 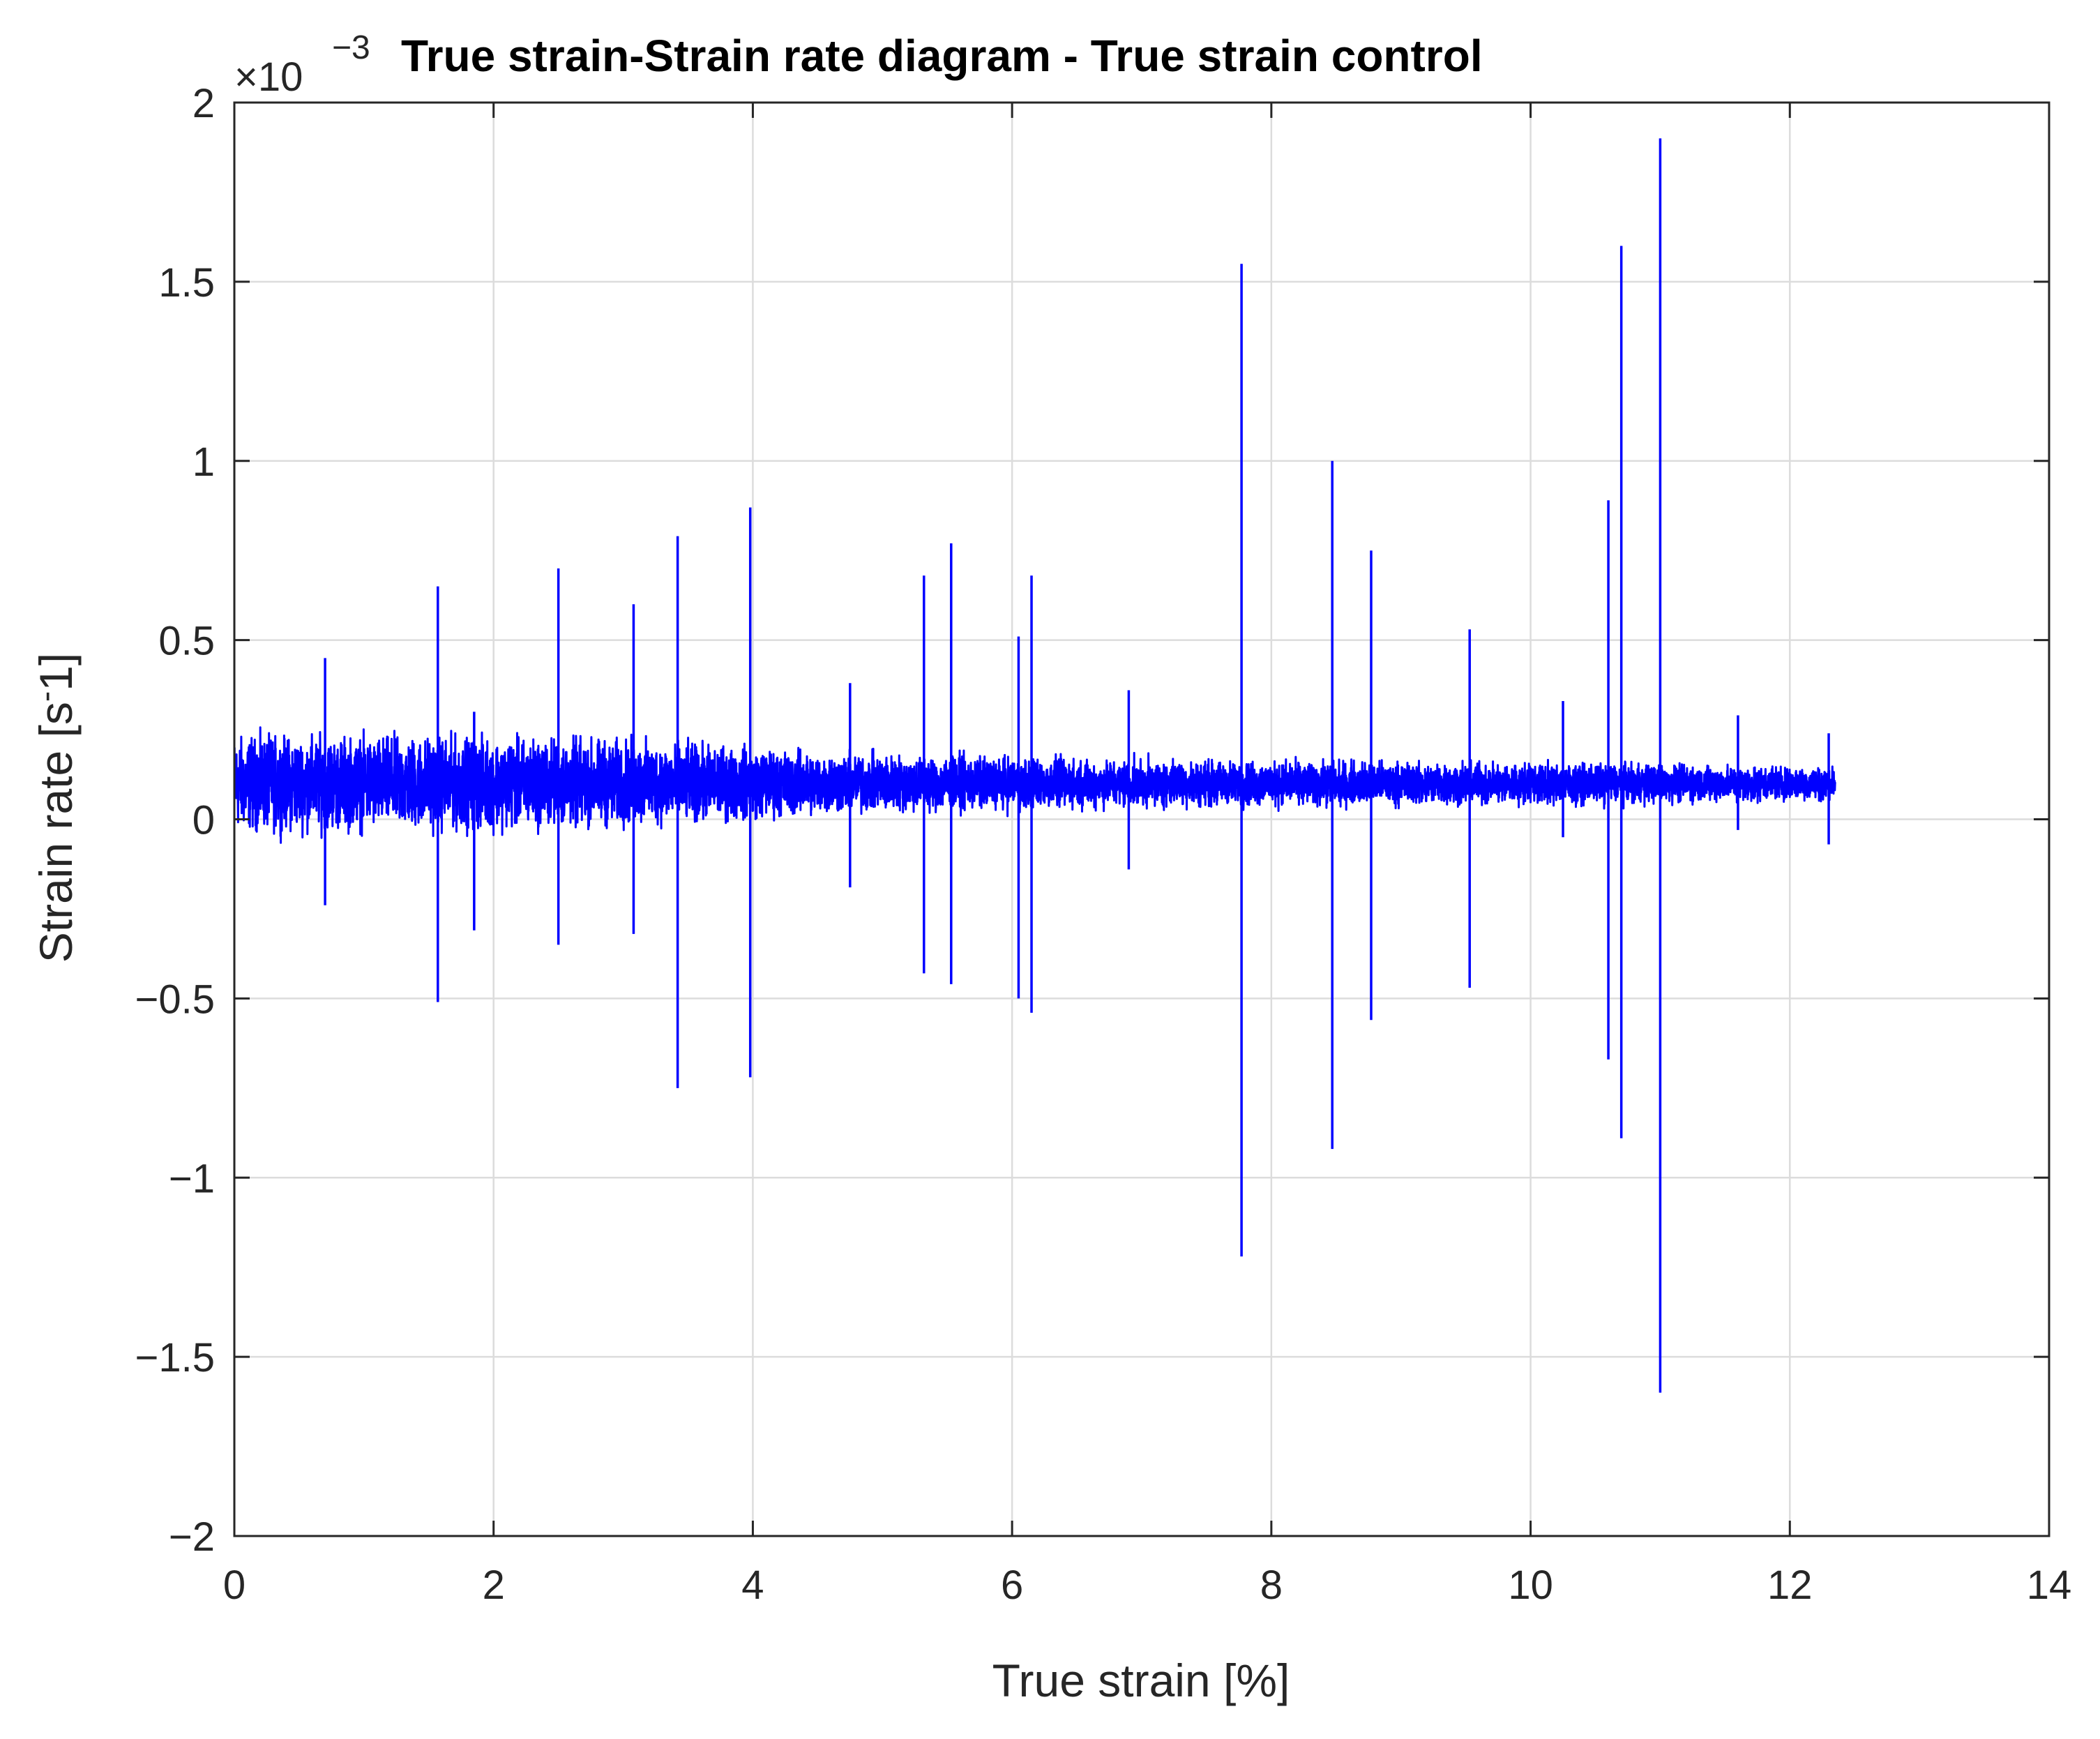 I want to click on y-tick-label: −0.5, so click(x=175, y=999).